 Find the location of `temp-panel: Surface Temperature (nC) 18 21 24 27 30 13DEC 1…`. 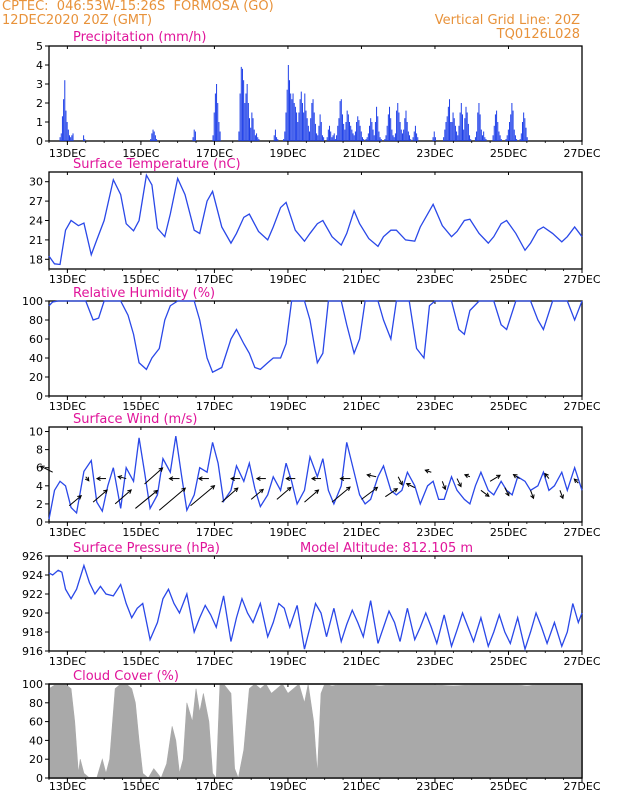

temp-panel: Surface Temperature (nC) 18 21 24 27 30 13DEC 1… is located at coordinates (315, 221).